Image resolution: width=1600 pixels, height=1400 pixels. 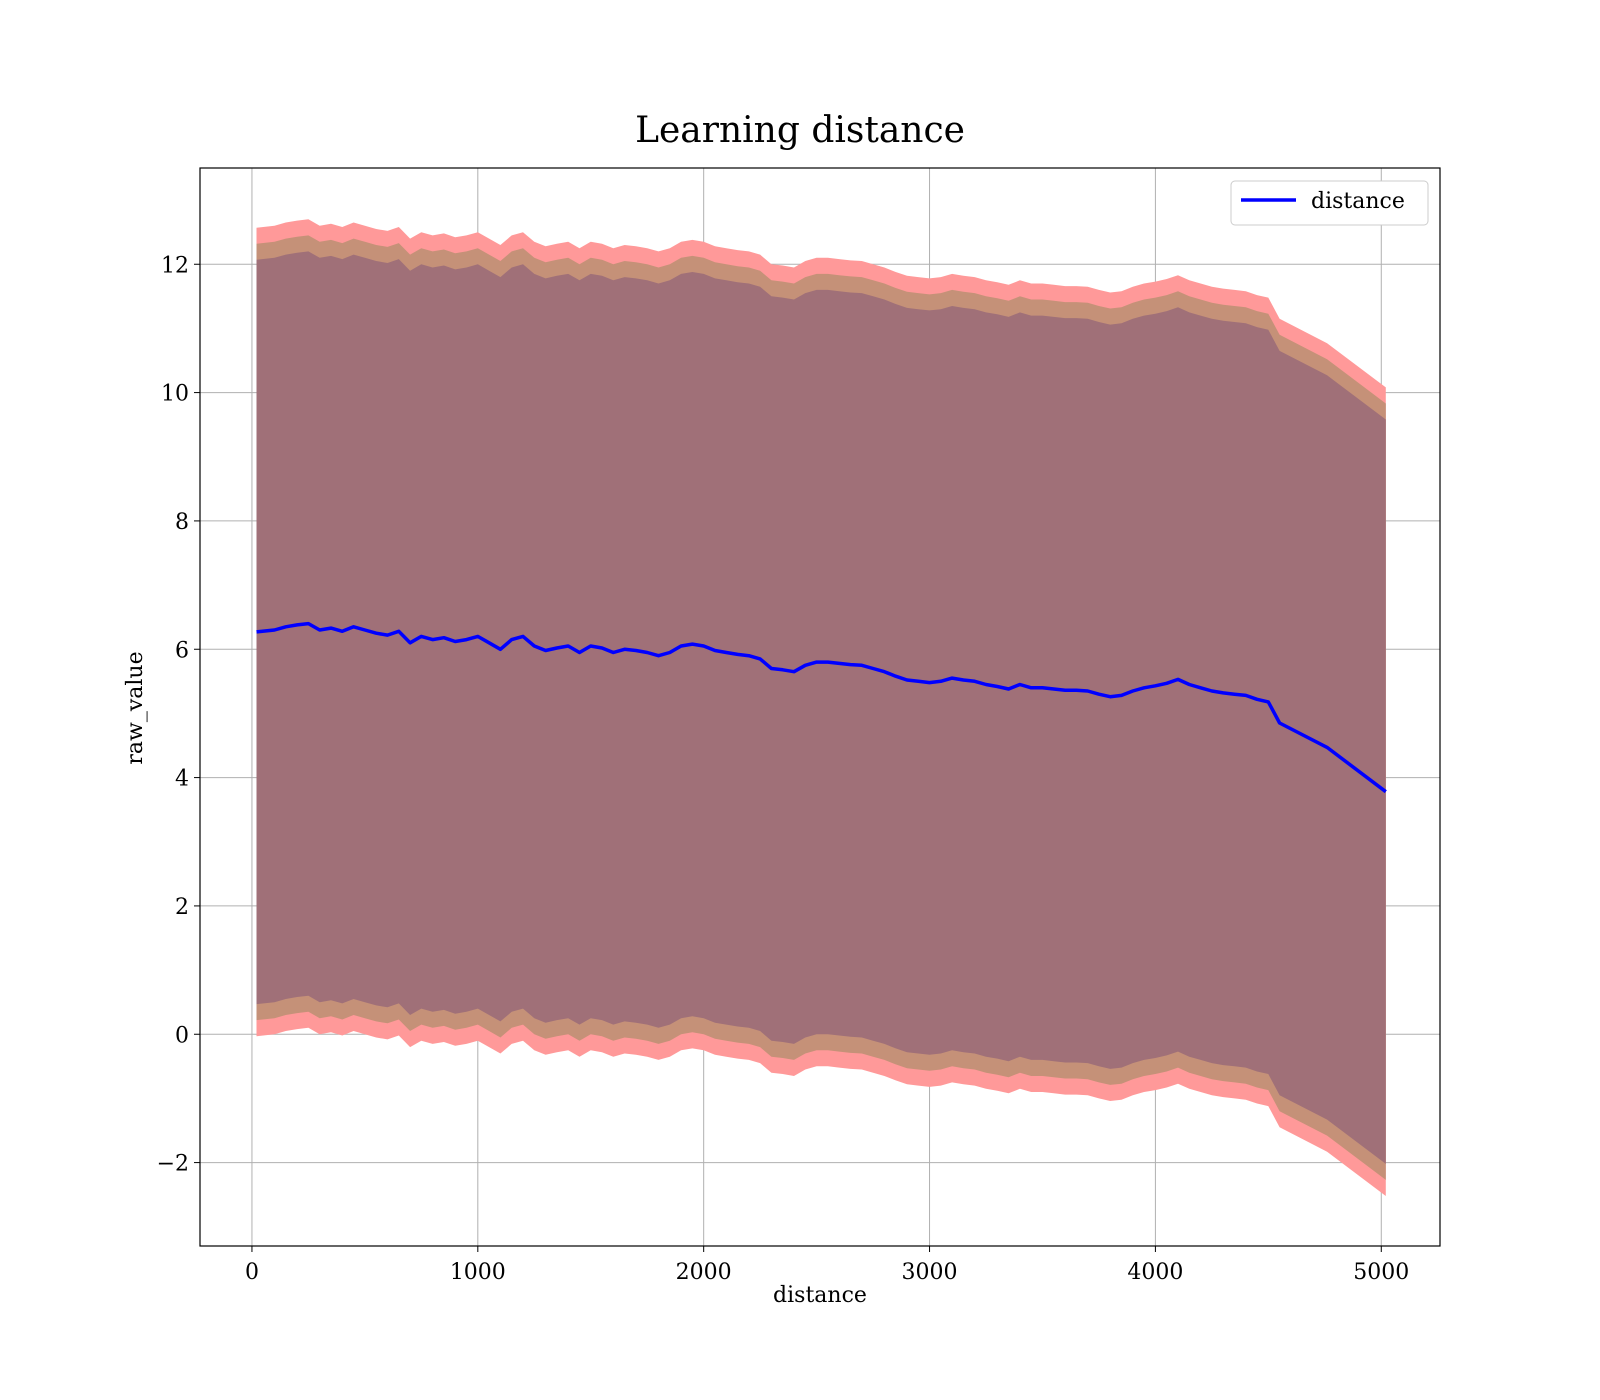 I want to click on series-lines, so click(x=821, y=707).